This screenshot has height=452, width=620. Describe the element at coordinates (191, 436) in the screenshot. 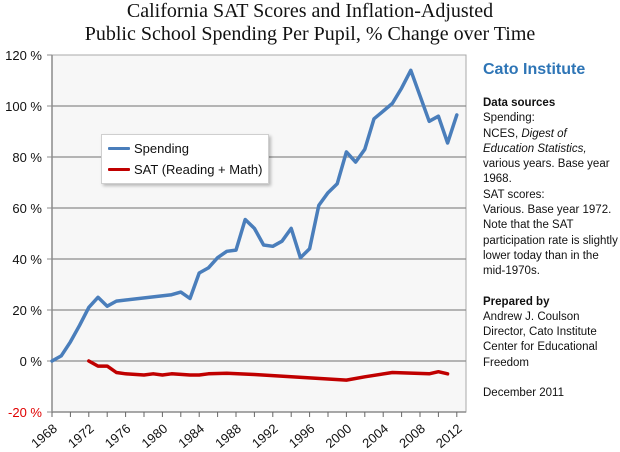

I see `x-tick-label: 1984` at that location.